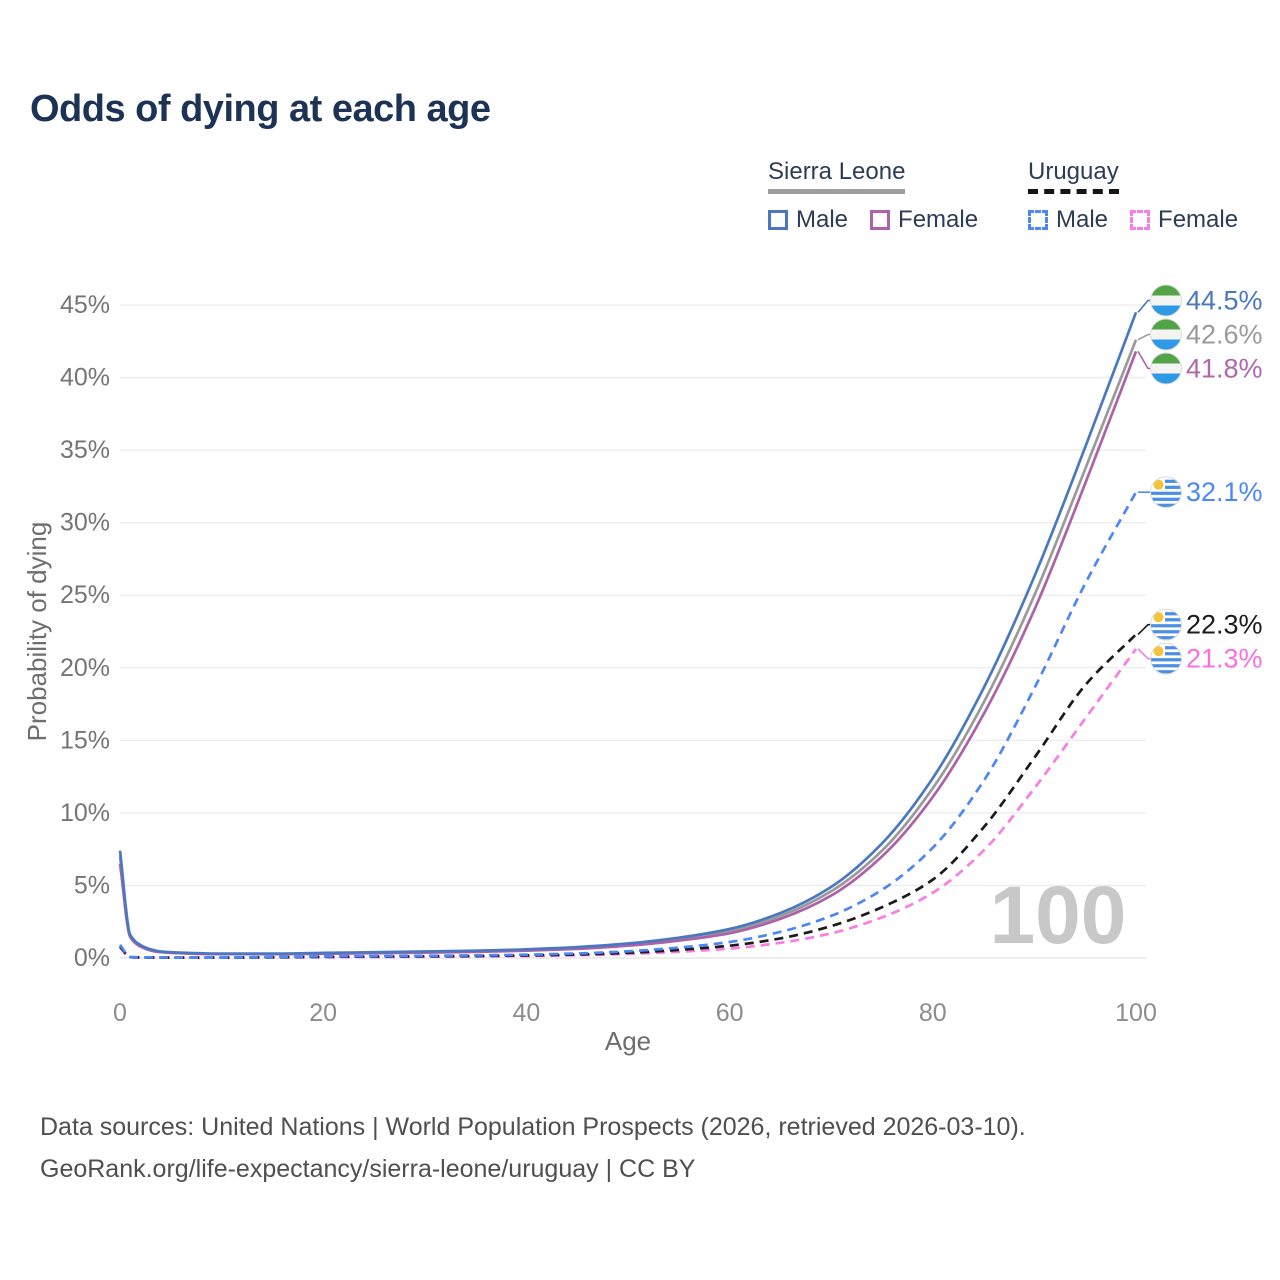 The image size is (1280, 1280). Describe the element at coordinates (120, 1013) in the screenshot. I see `x-tick-label: 0` at that location.